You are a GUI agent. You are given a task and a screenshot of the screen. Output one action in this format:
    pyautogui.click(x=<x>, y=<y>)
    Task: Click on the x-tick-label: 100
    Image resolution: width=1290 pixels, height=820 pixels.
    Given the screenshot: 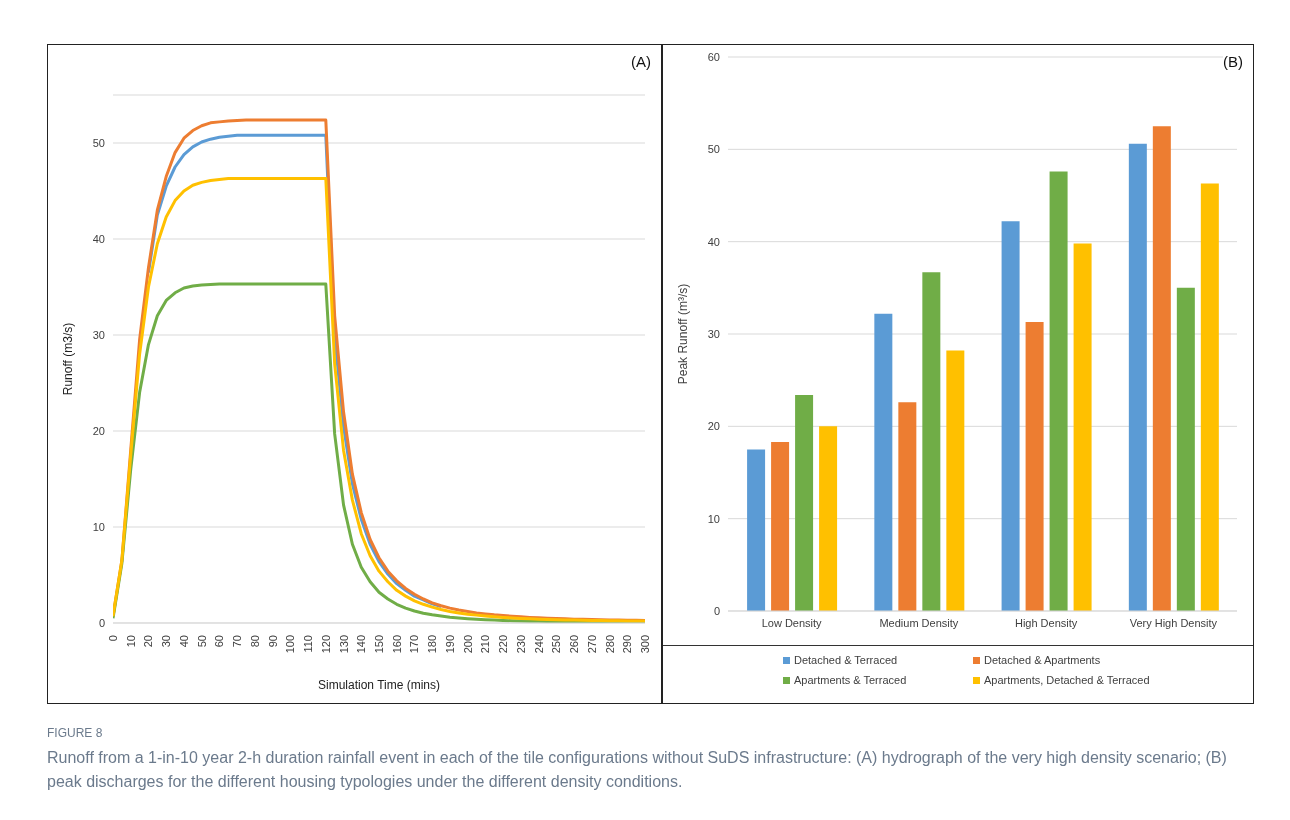 What is the action you would take?
    pyautogui.click(x=290, y=644)
    